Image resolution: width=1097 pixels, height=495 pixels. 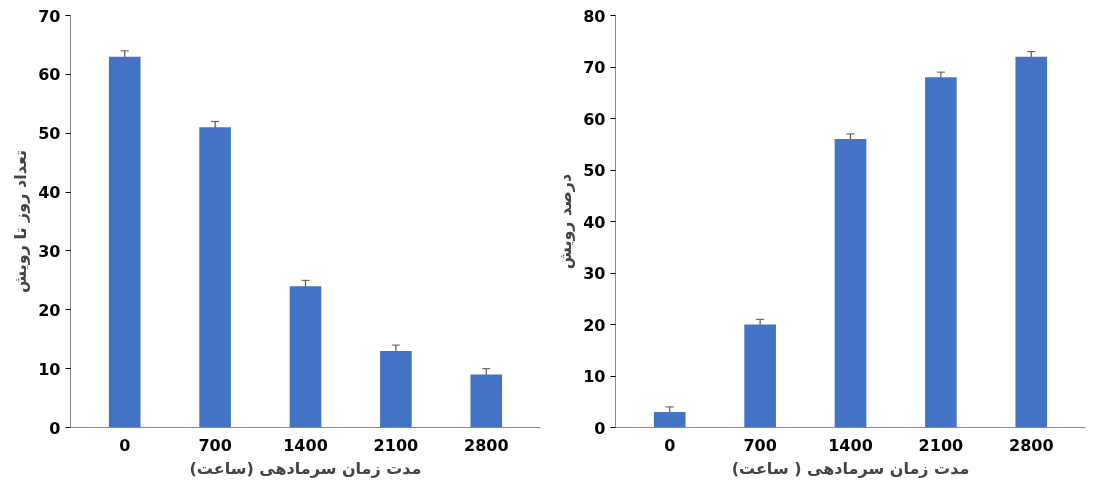 I want to click on y-axis-title: درصد رویش, so click(x=566, y=221).